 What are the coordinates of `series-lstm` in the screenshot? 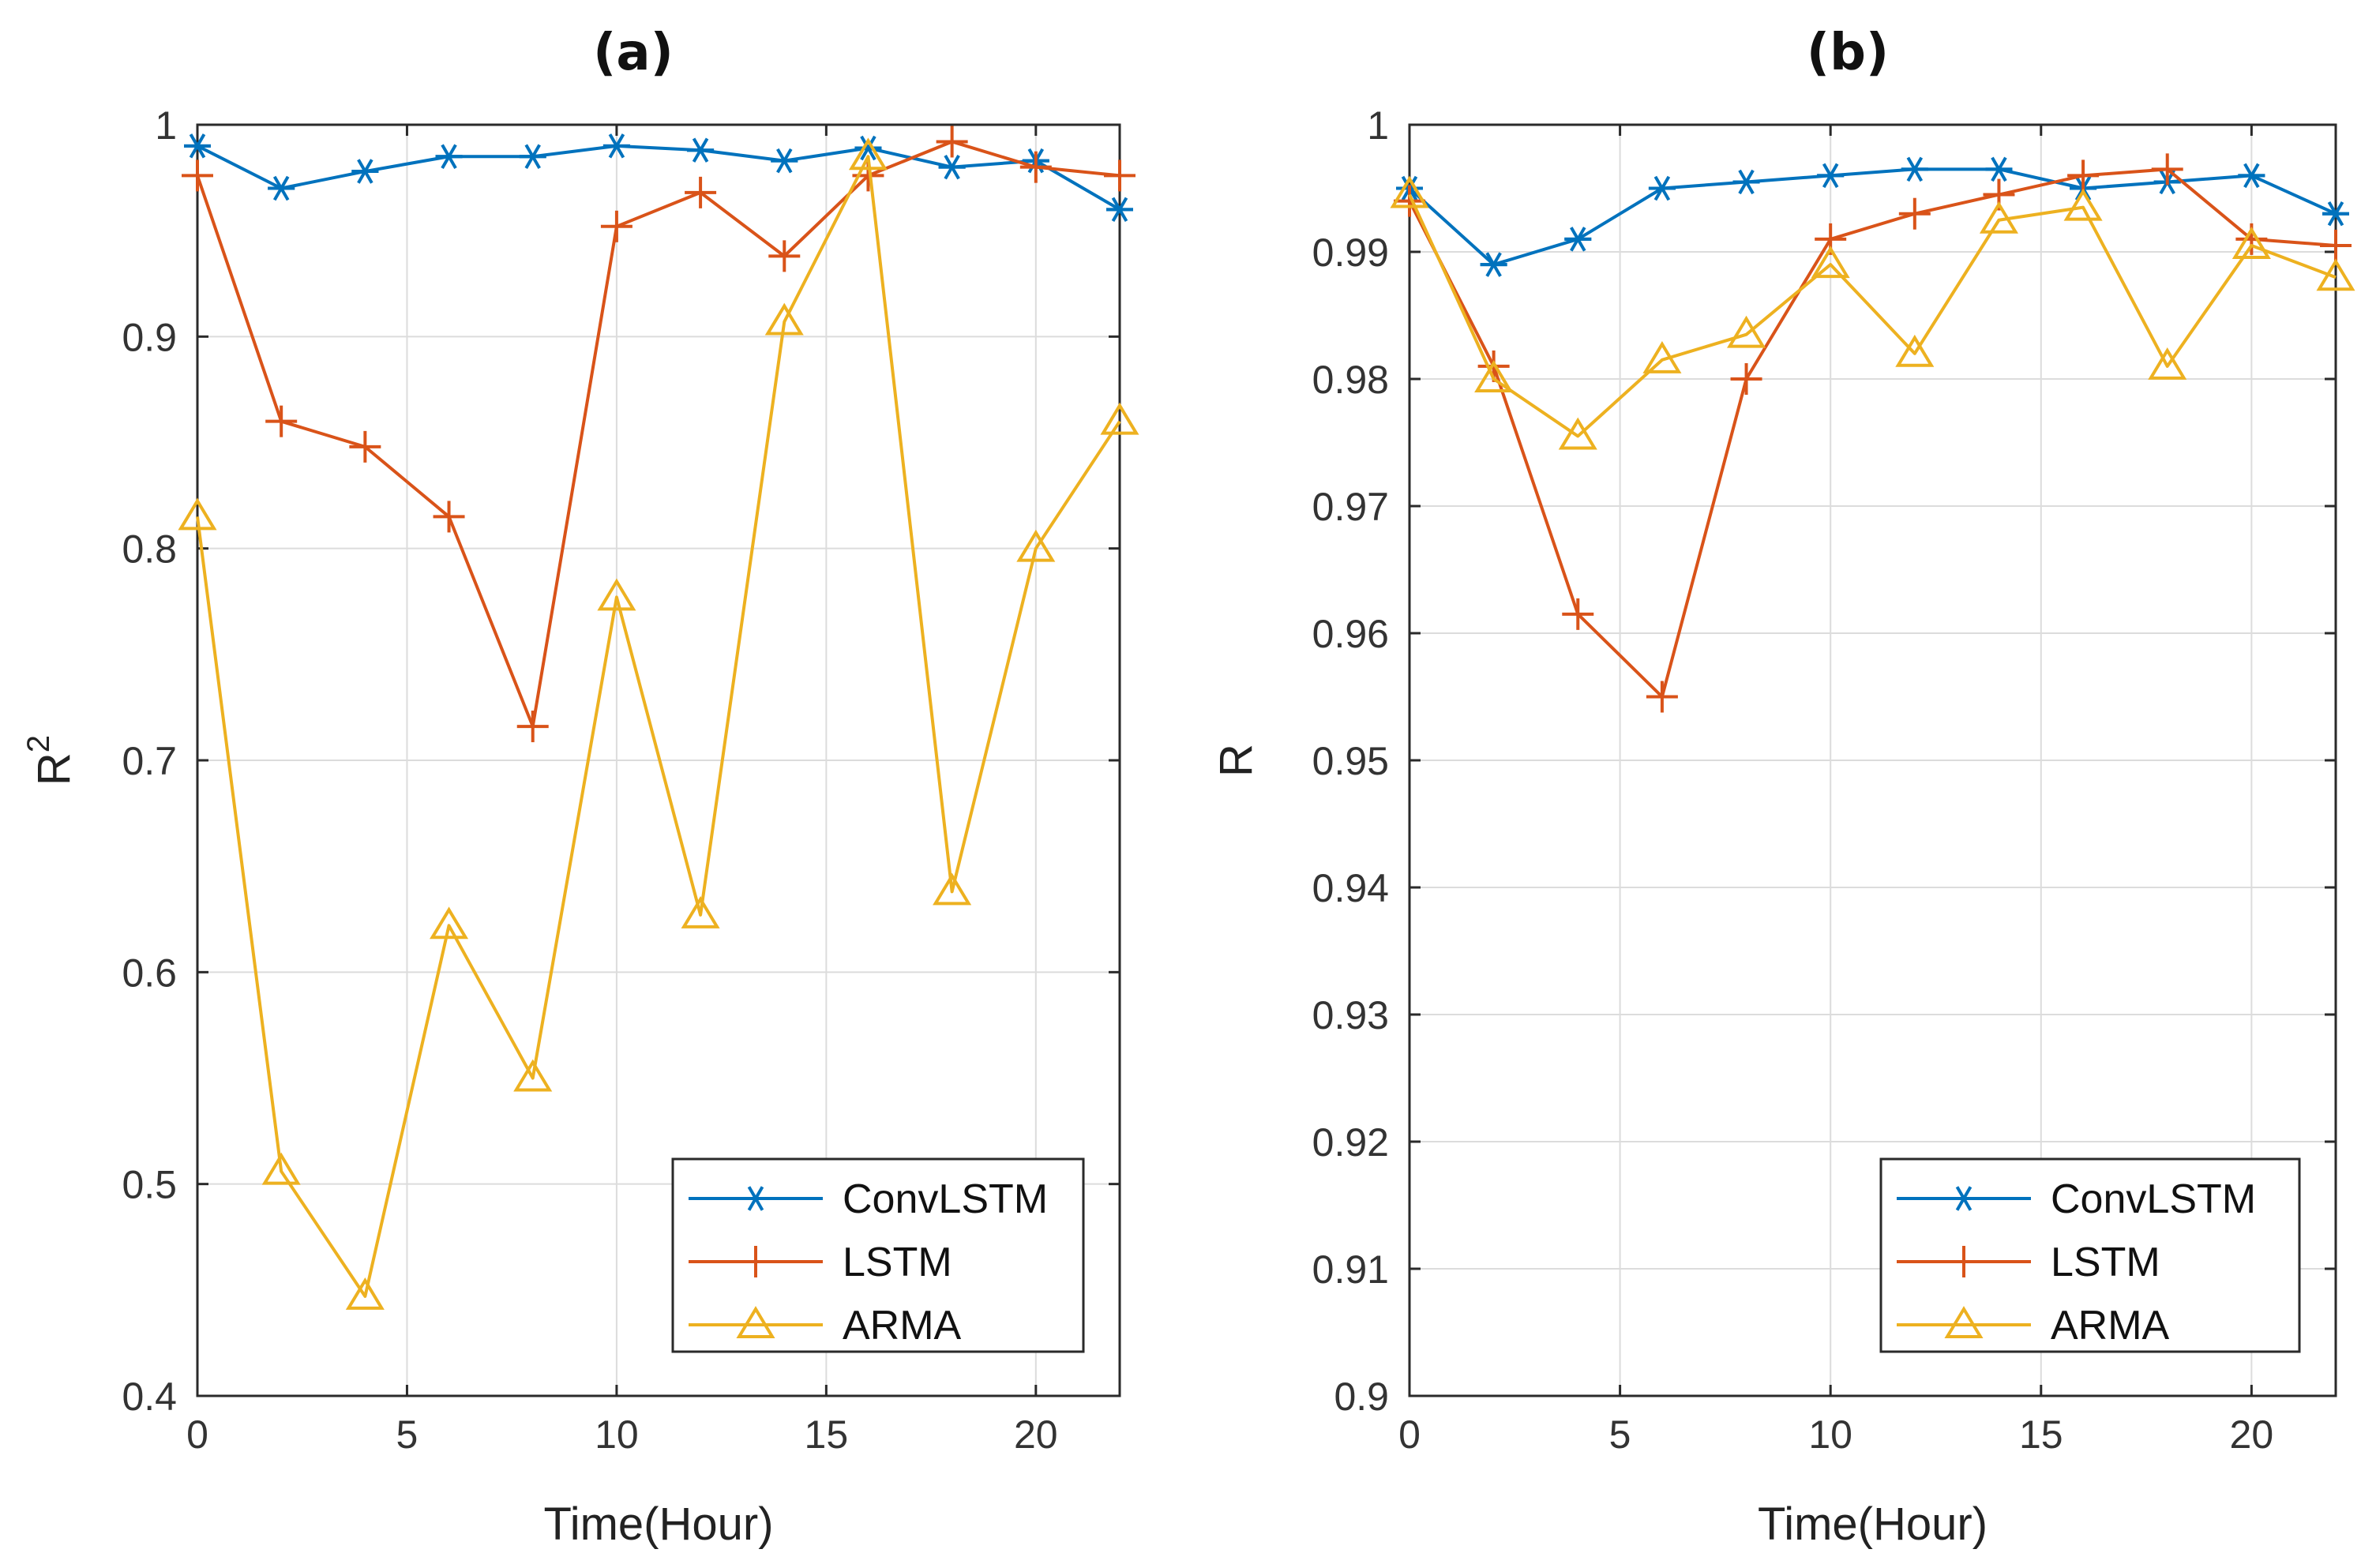 It's located at (1873, 433).